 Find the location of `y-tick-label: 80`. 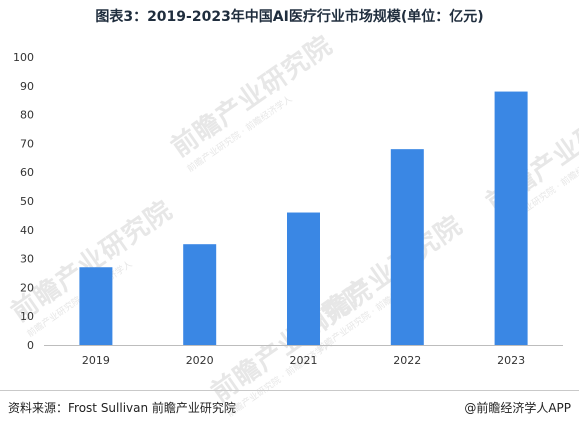

y-tick-label: 80 is located at coordinates (27, 115).